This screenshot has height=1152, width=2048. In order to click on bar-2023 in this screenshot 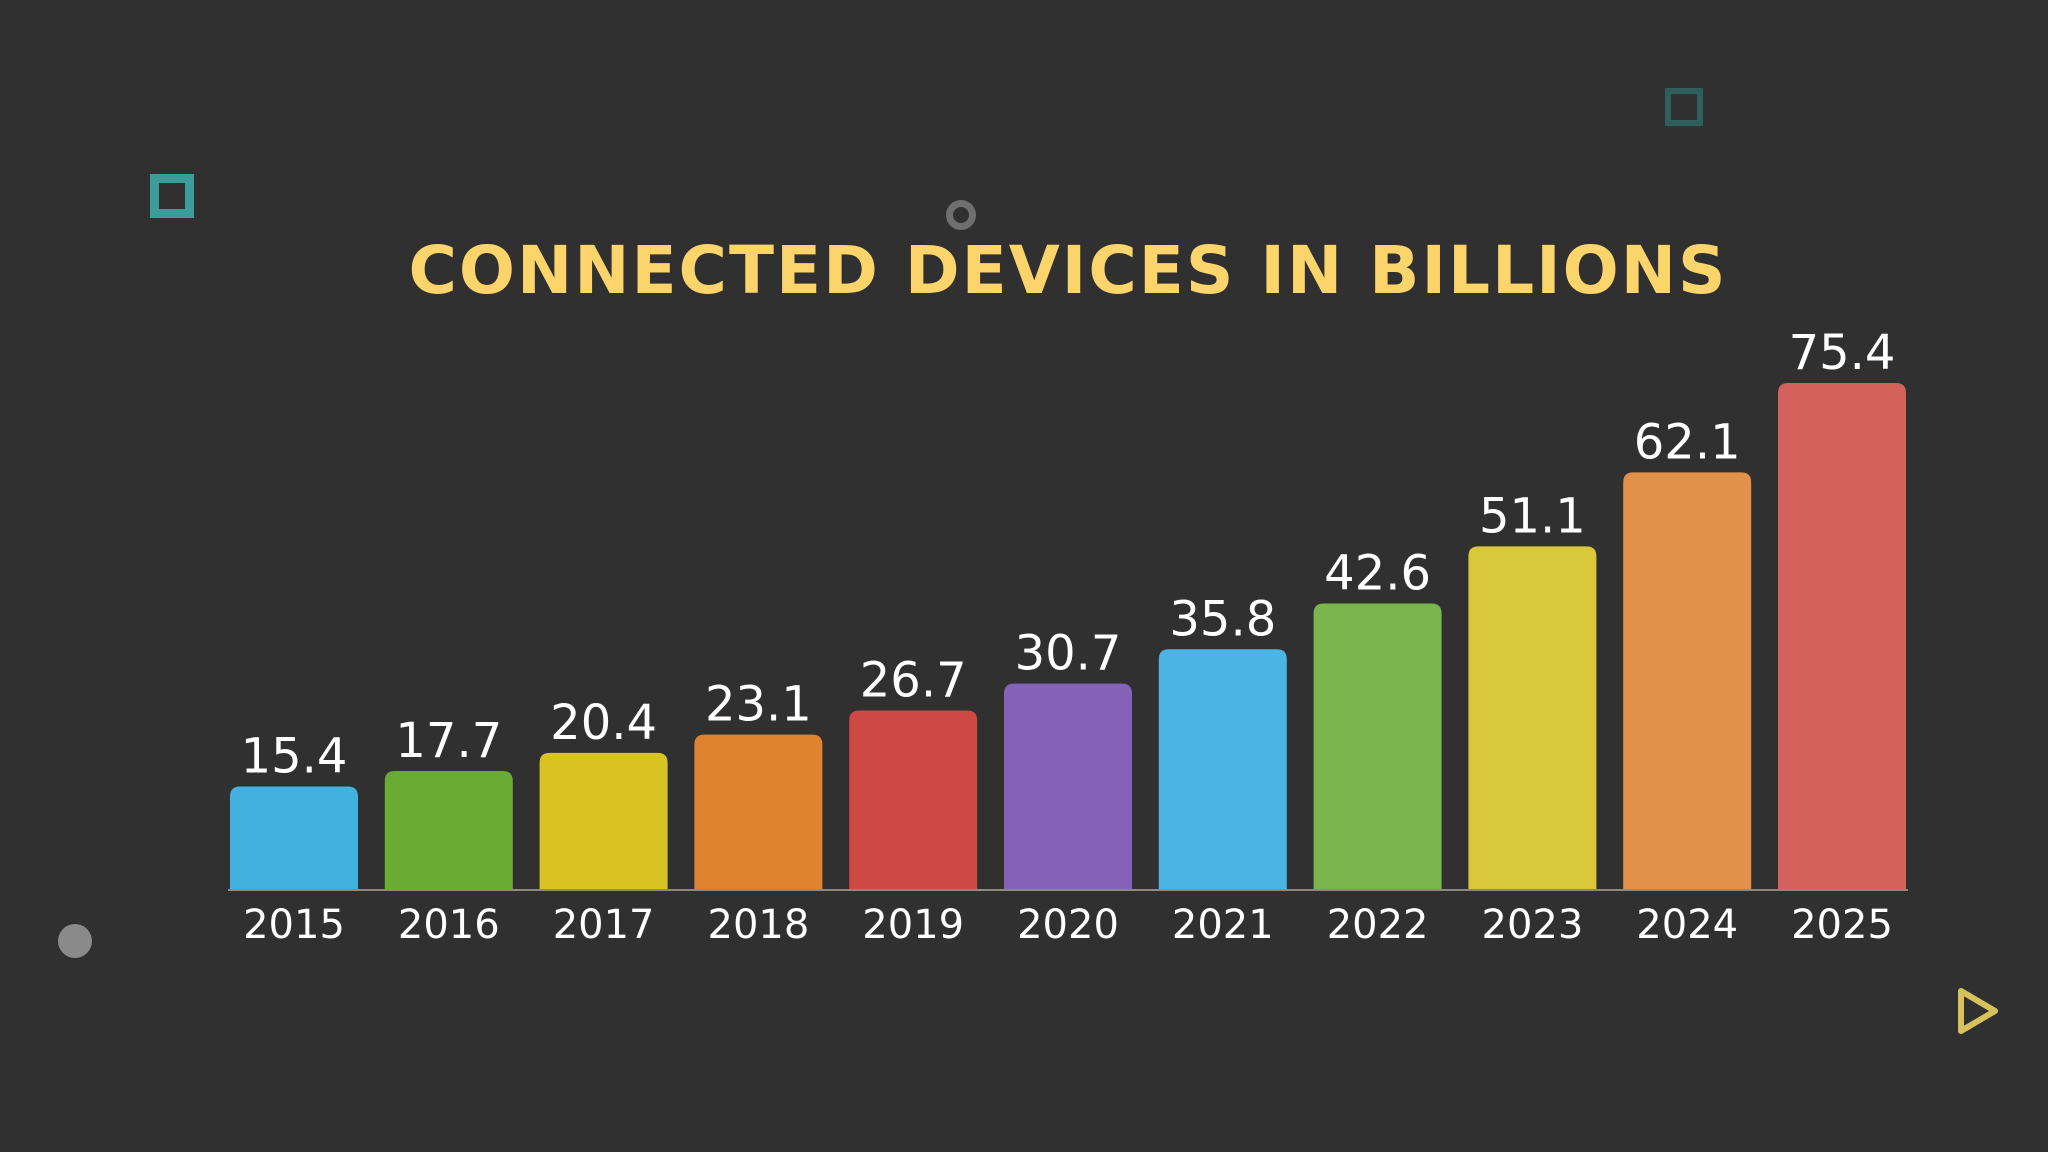, I will do `click(1532, 718)`.